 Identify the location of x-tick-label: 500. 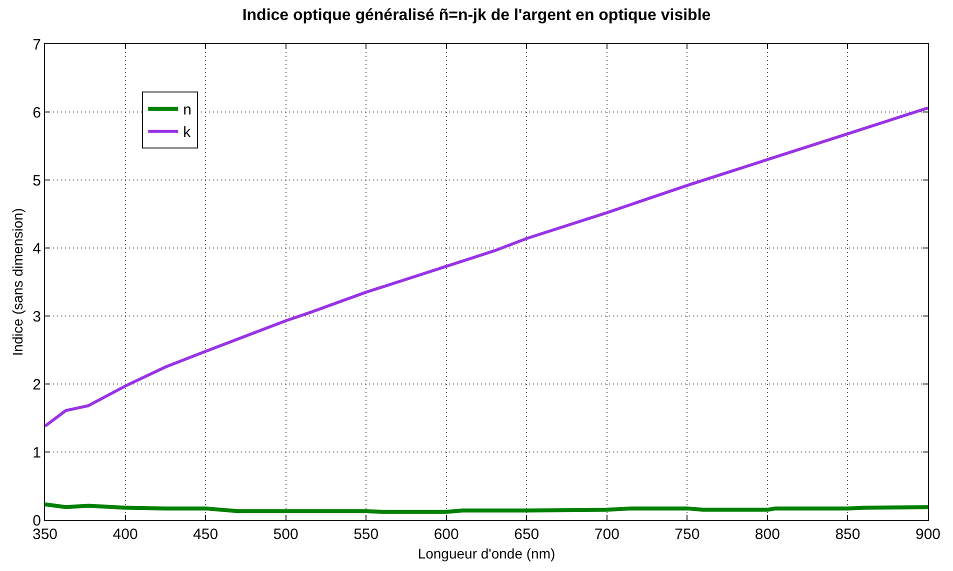
(285, 534).